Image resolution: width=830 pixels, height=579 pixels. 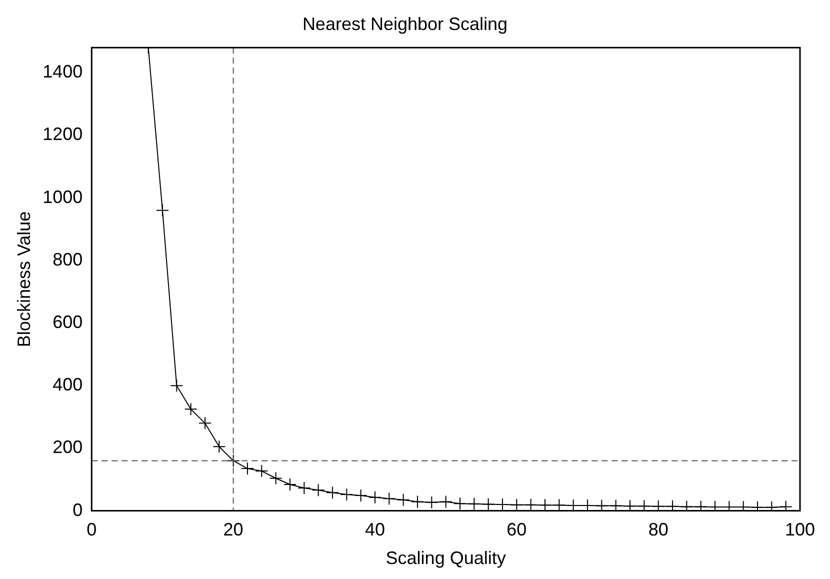 What do you see at coordinates (658, 530) in the screenshot?
I see `x-tick-label: 80` at bounding box center [658, 530].